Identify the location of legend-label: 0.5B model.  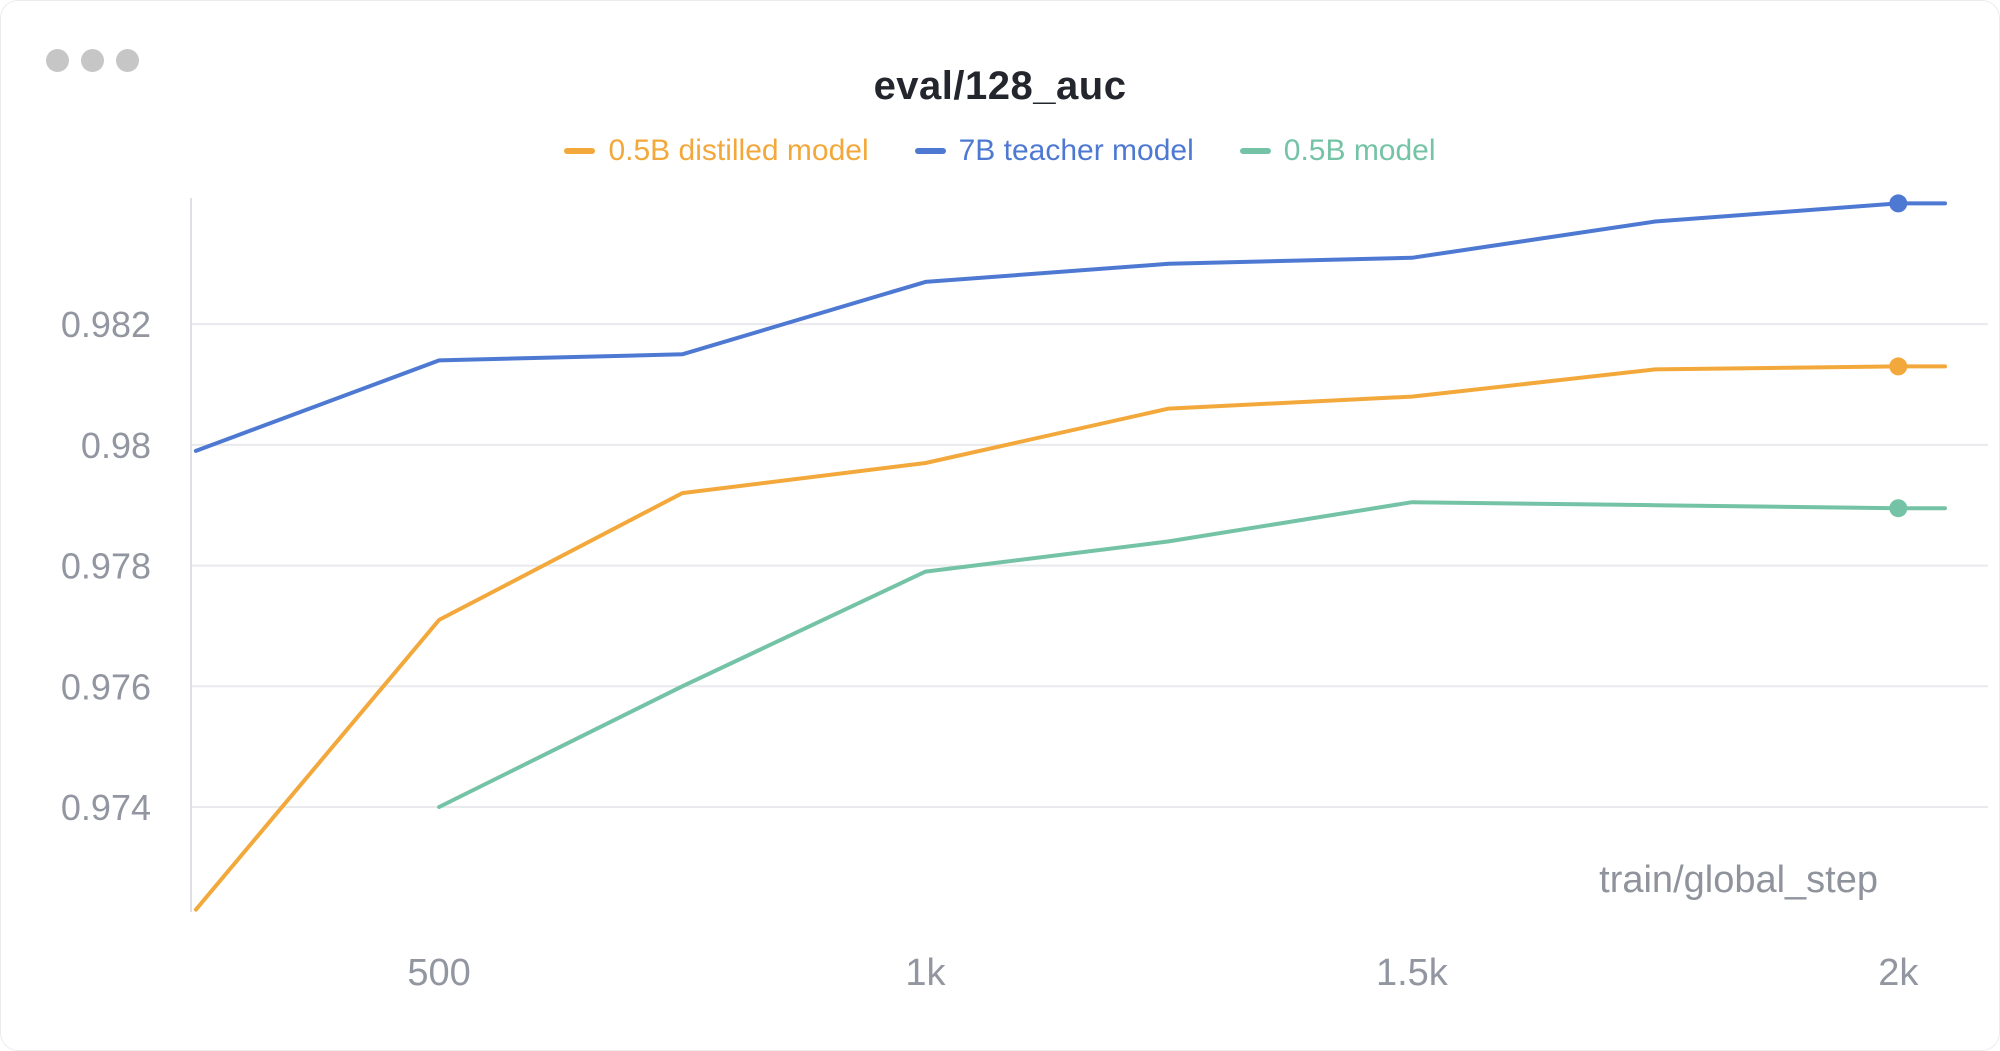
(1359, 150).